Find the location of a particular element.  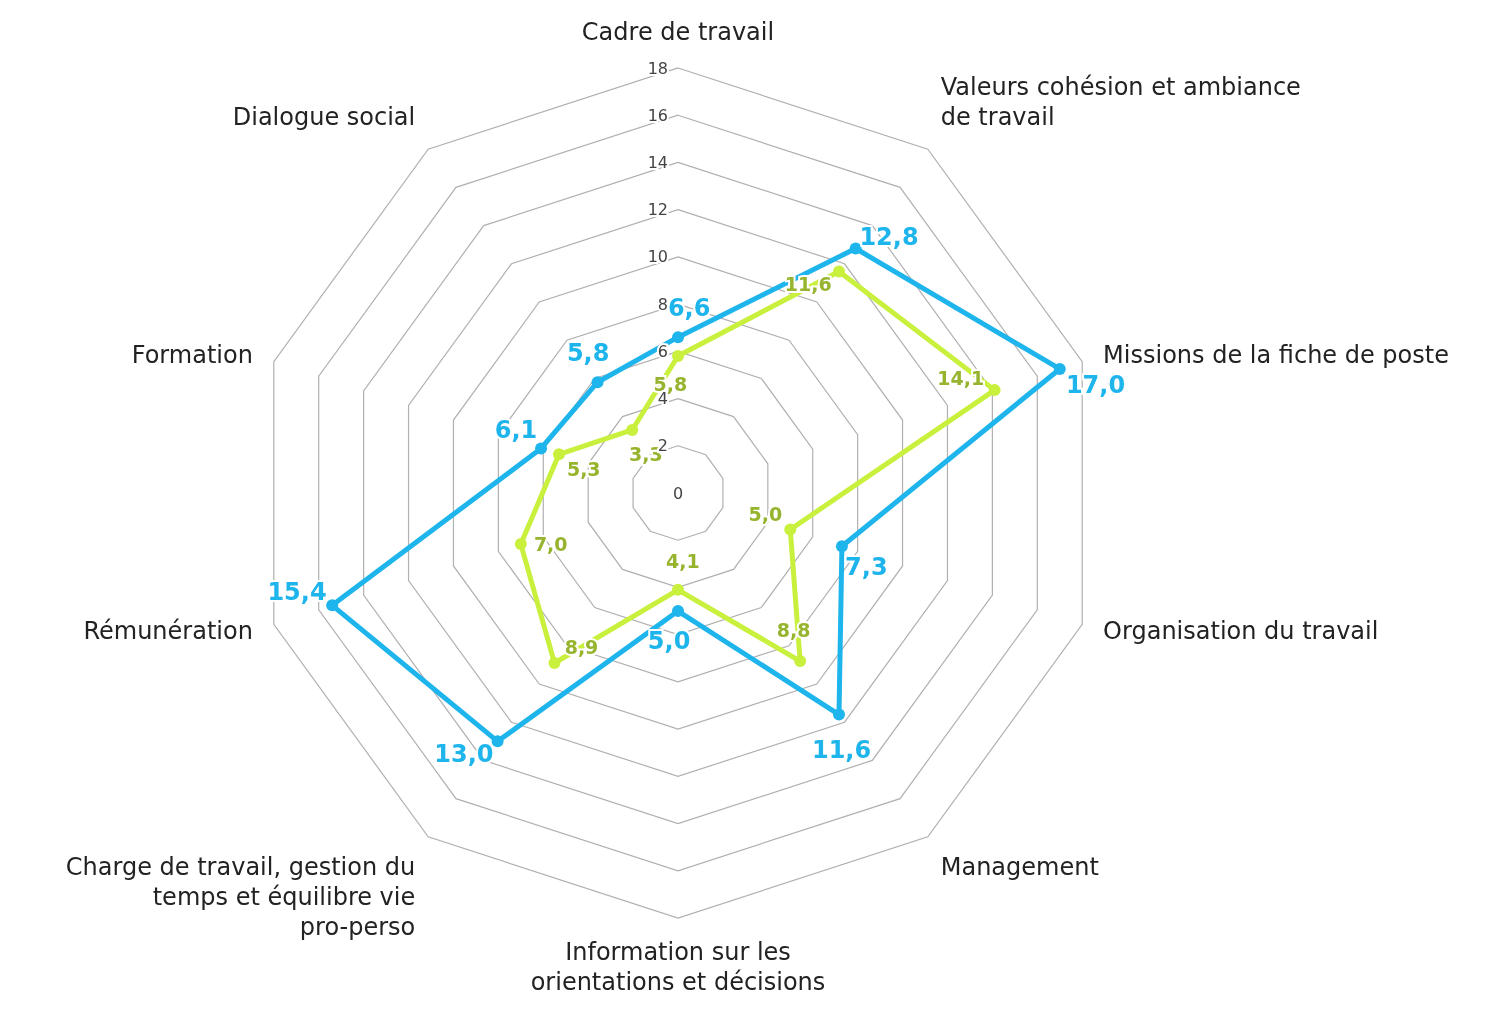

data-label: 17,0 is located at coordinates (1095, 384).